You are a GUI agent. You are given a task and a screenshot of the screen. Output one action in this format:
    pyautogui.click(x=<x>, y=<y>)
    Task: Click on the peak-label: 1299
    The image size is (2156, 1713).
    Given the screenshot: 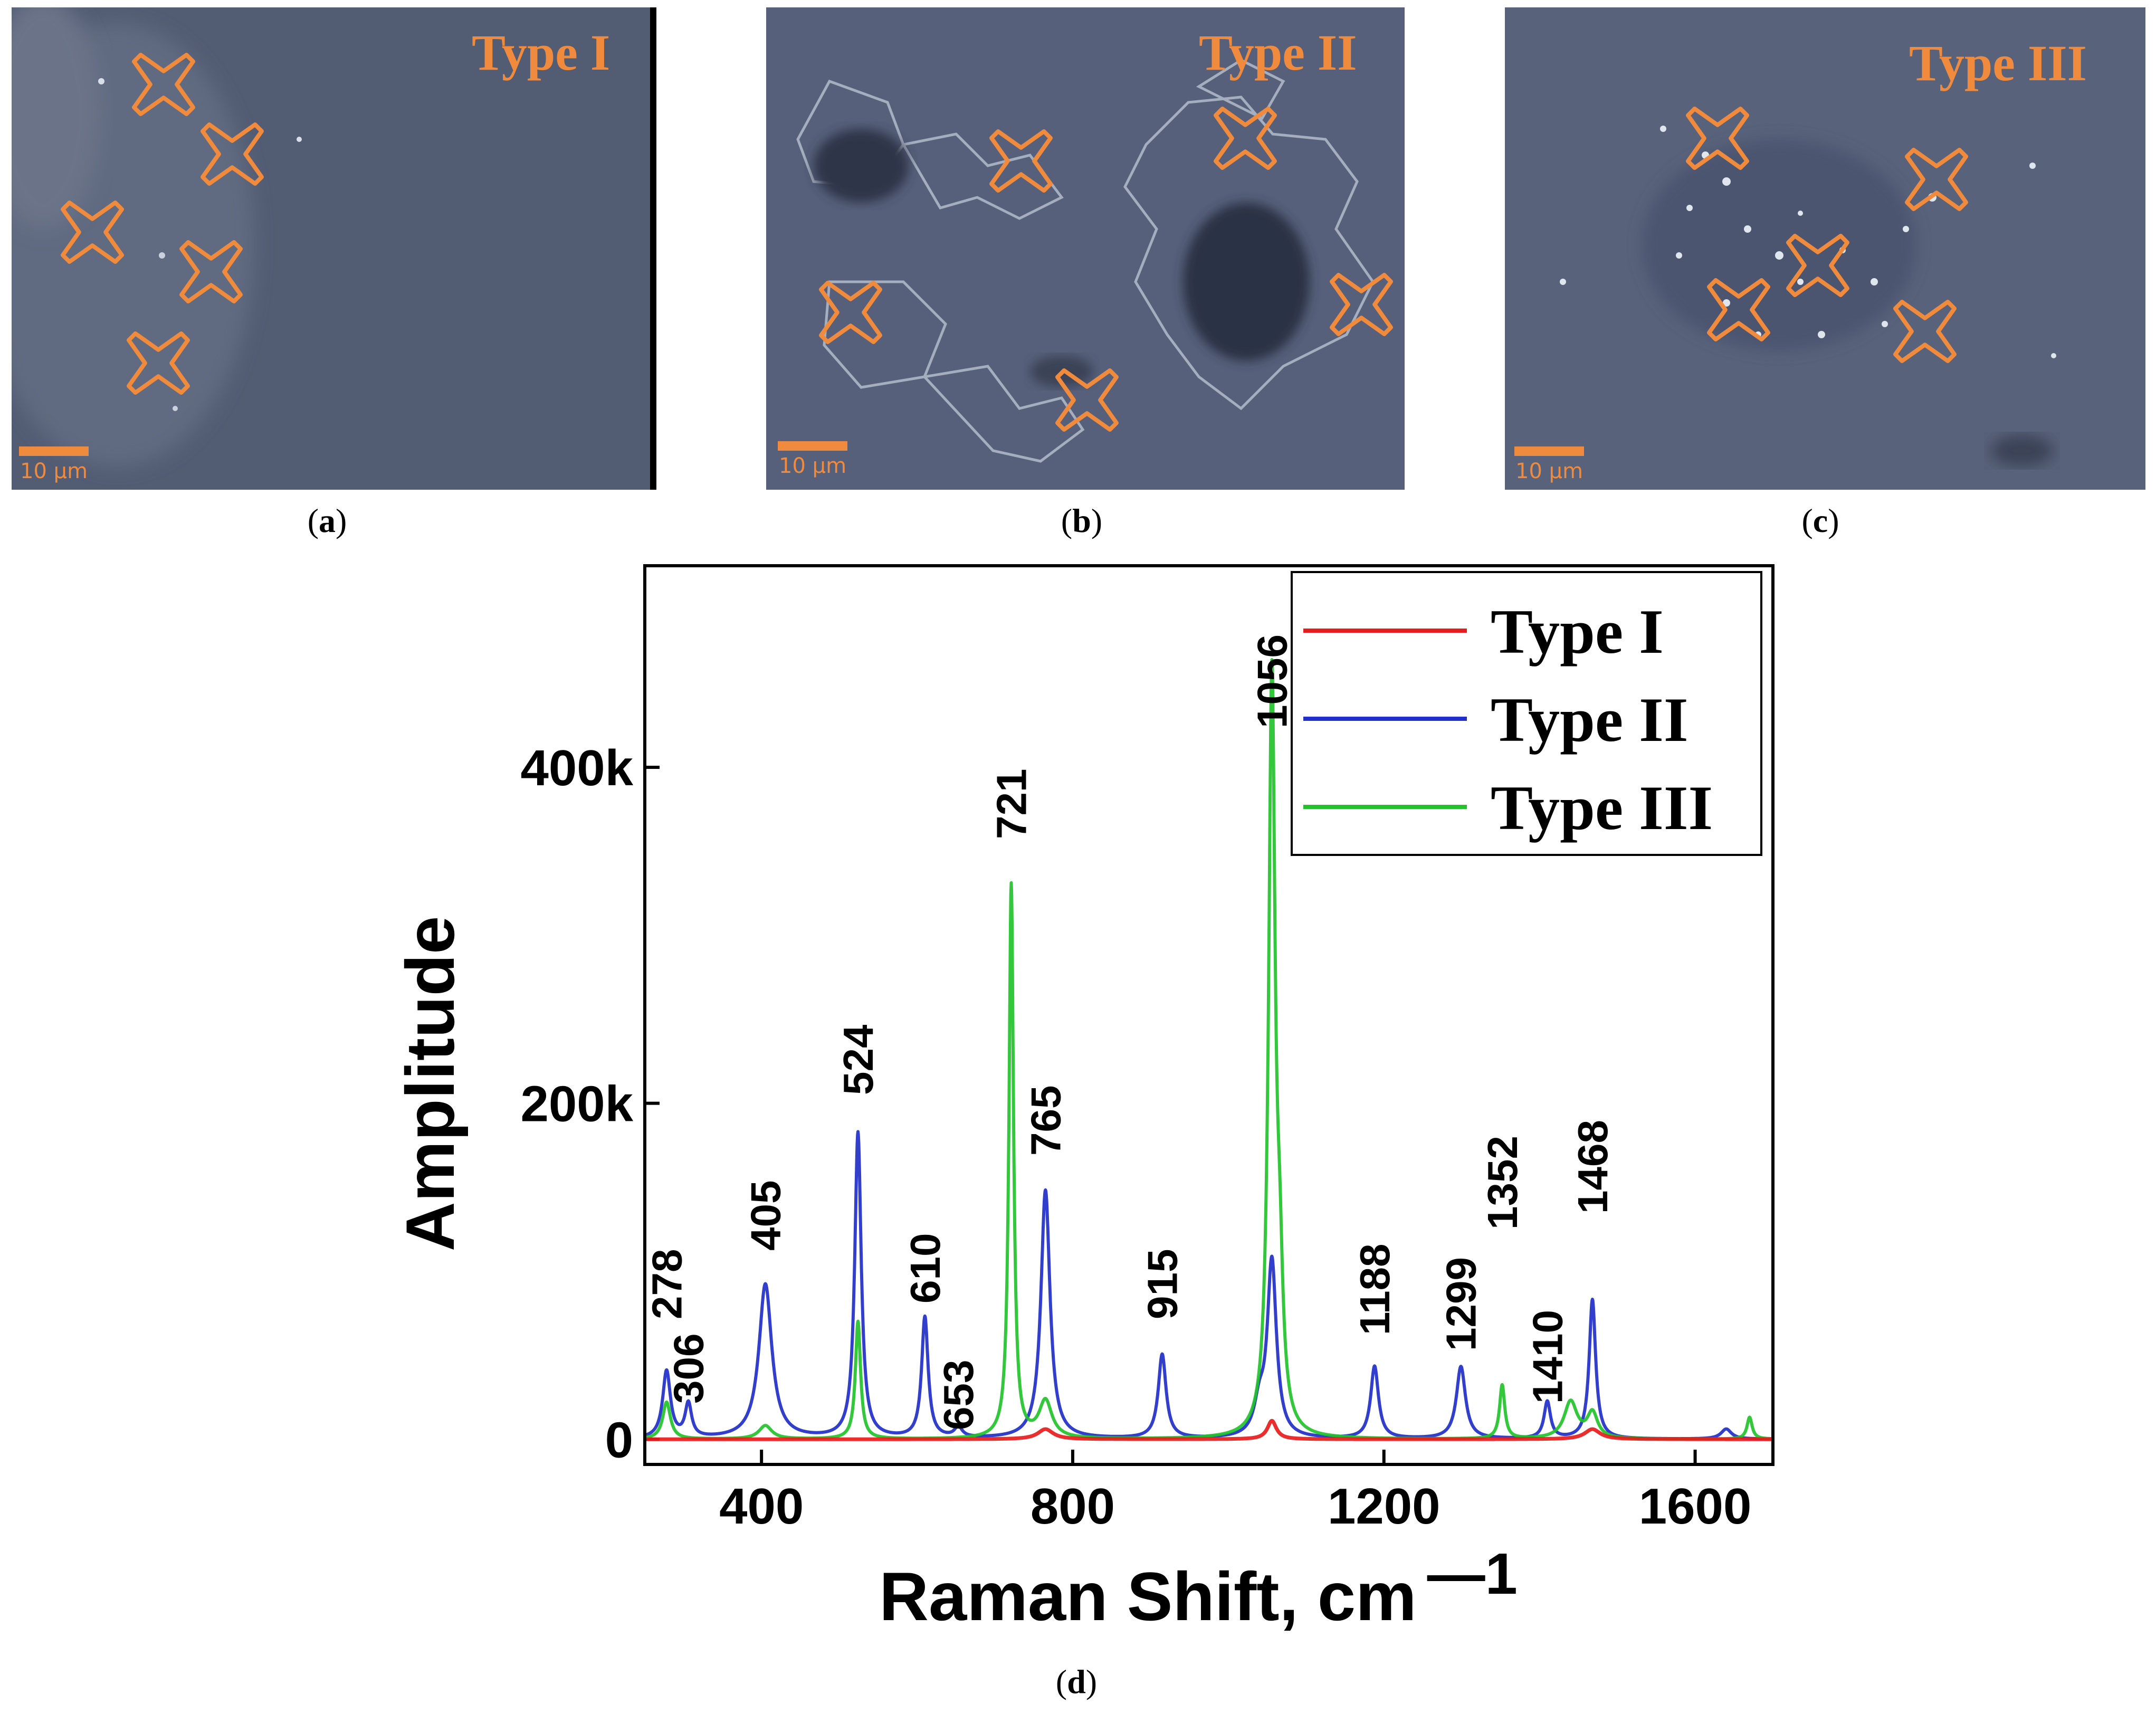 What is the action you would take?
    pyautogui.click(x=1461, y=1304)
    